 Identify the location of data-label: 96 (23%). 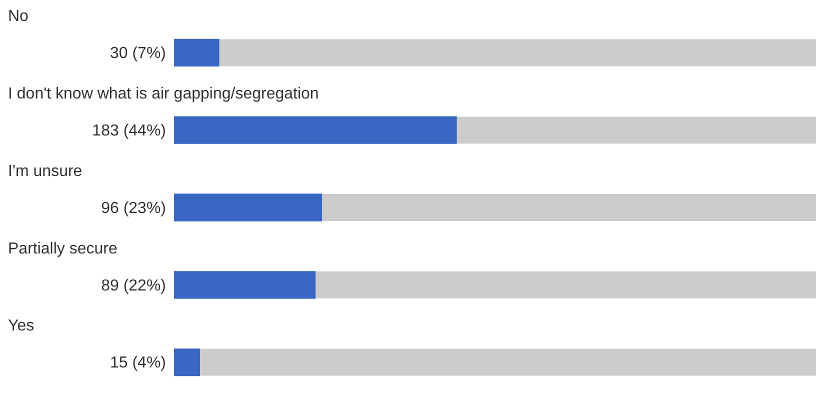
(133, 208).